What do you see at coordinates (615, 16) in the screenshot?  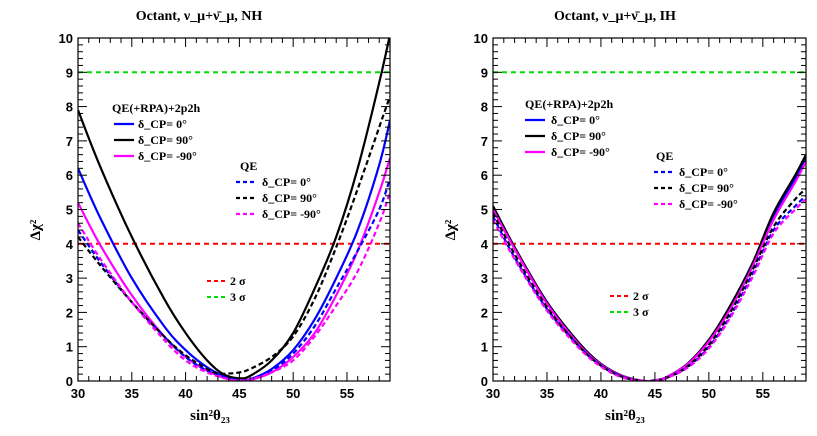 I see `chart-title: Octant, ν_μ+ν̄_μ, IH` at bounding box center [615, 16].